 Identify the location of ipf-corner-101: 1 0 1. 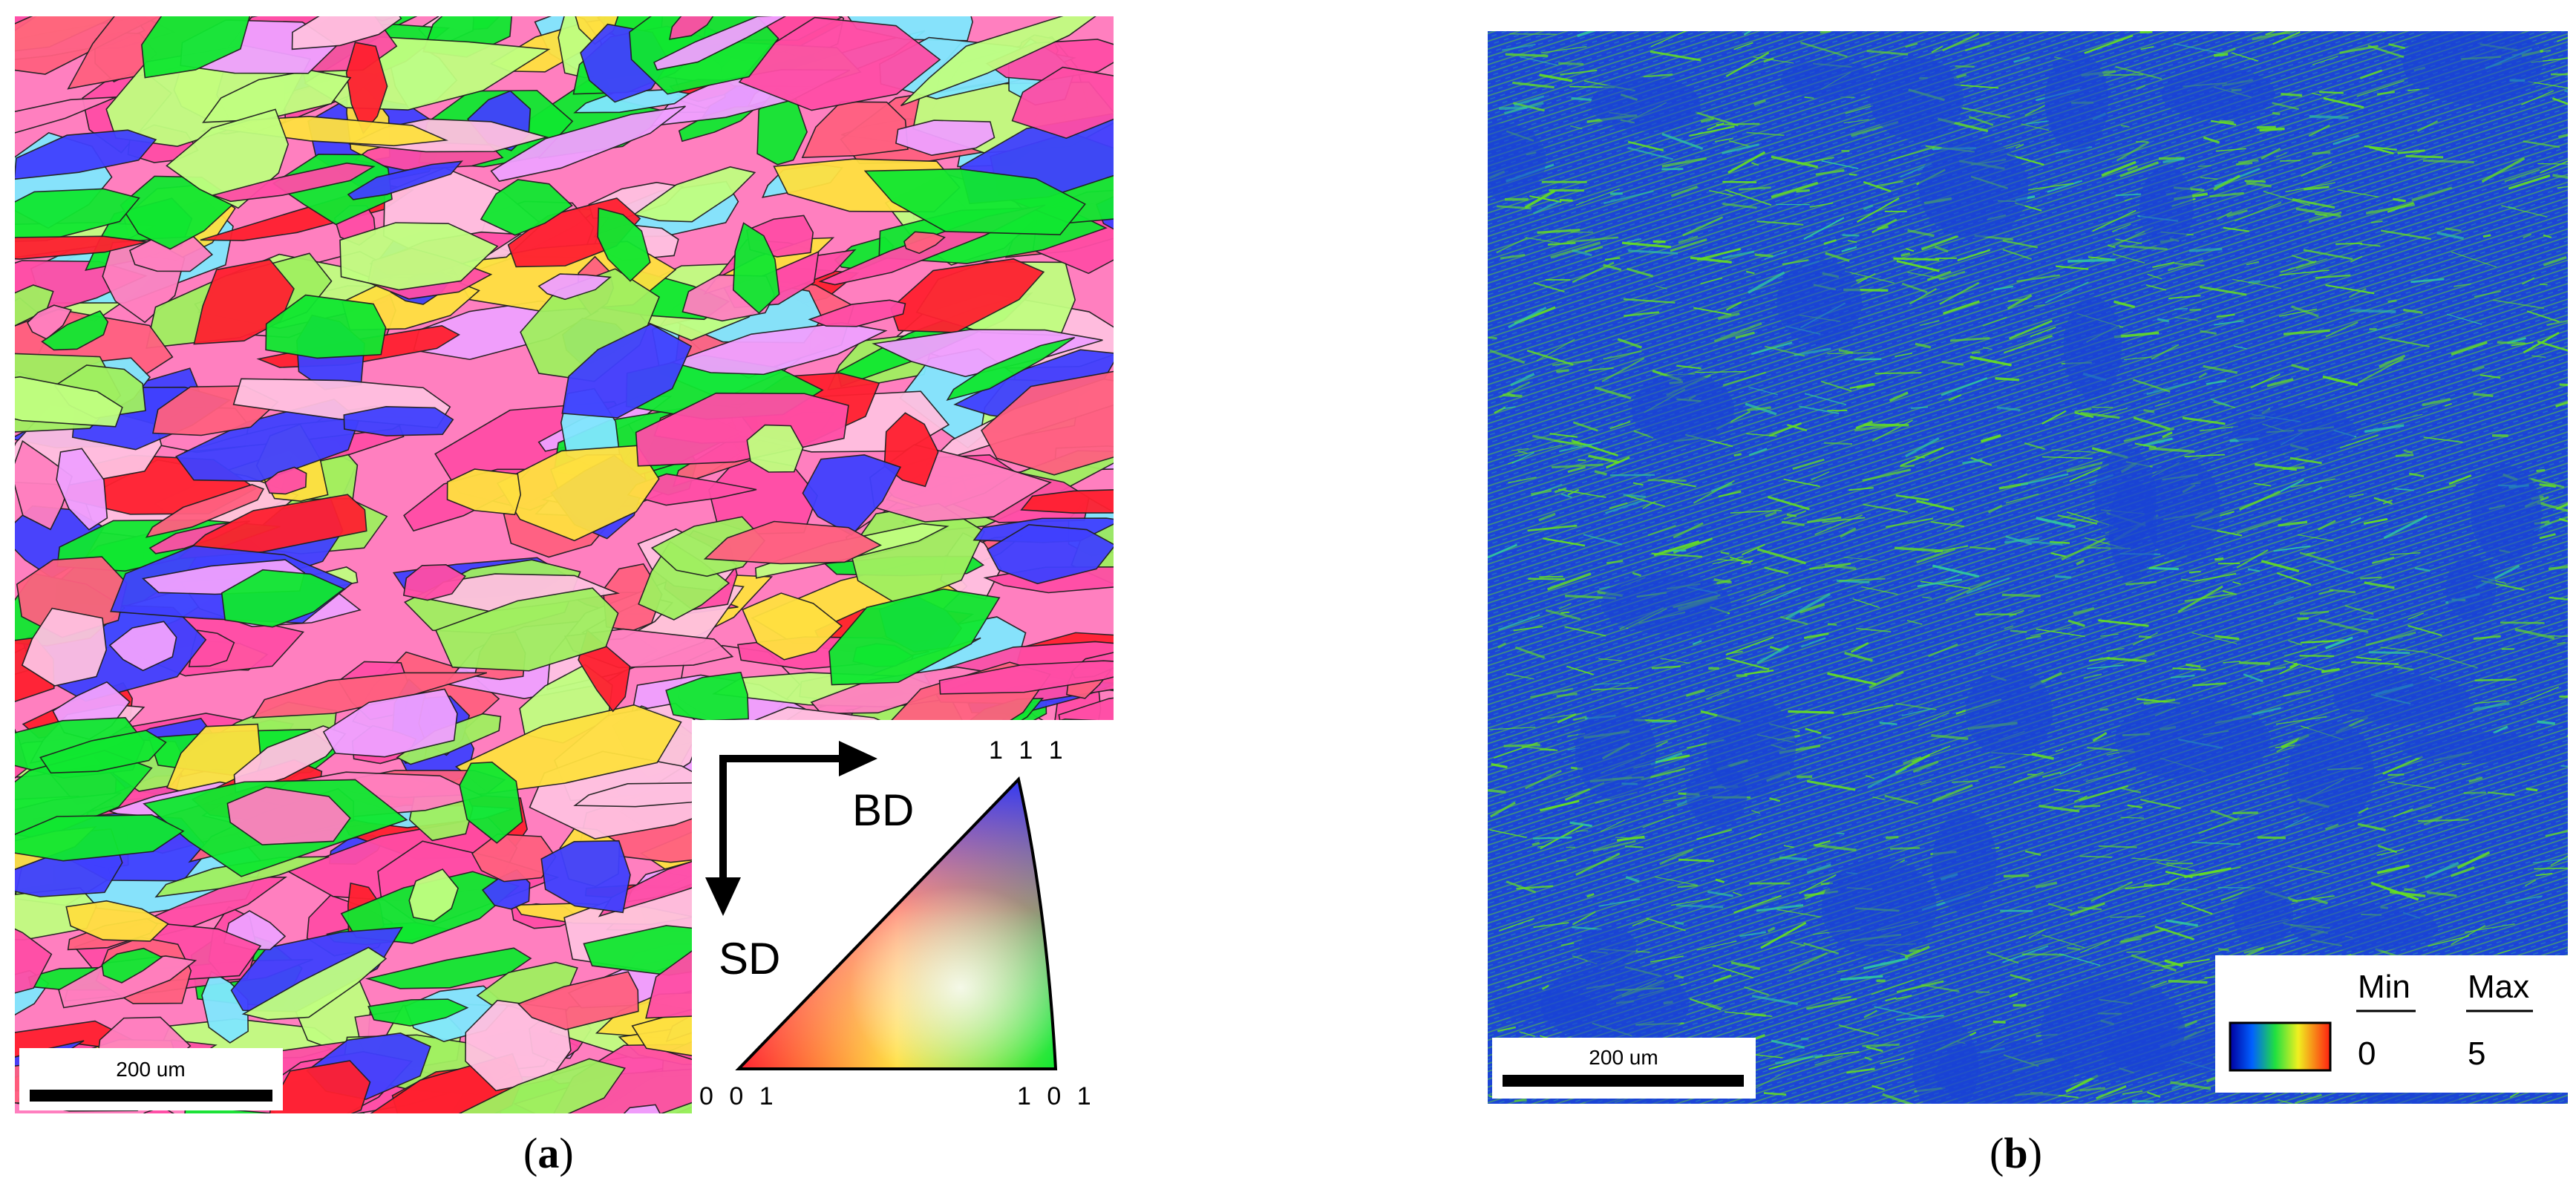
(1056, 1096).